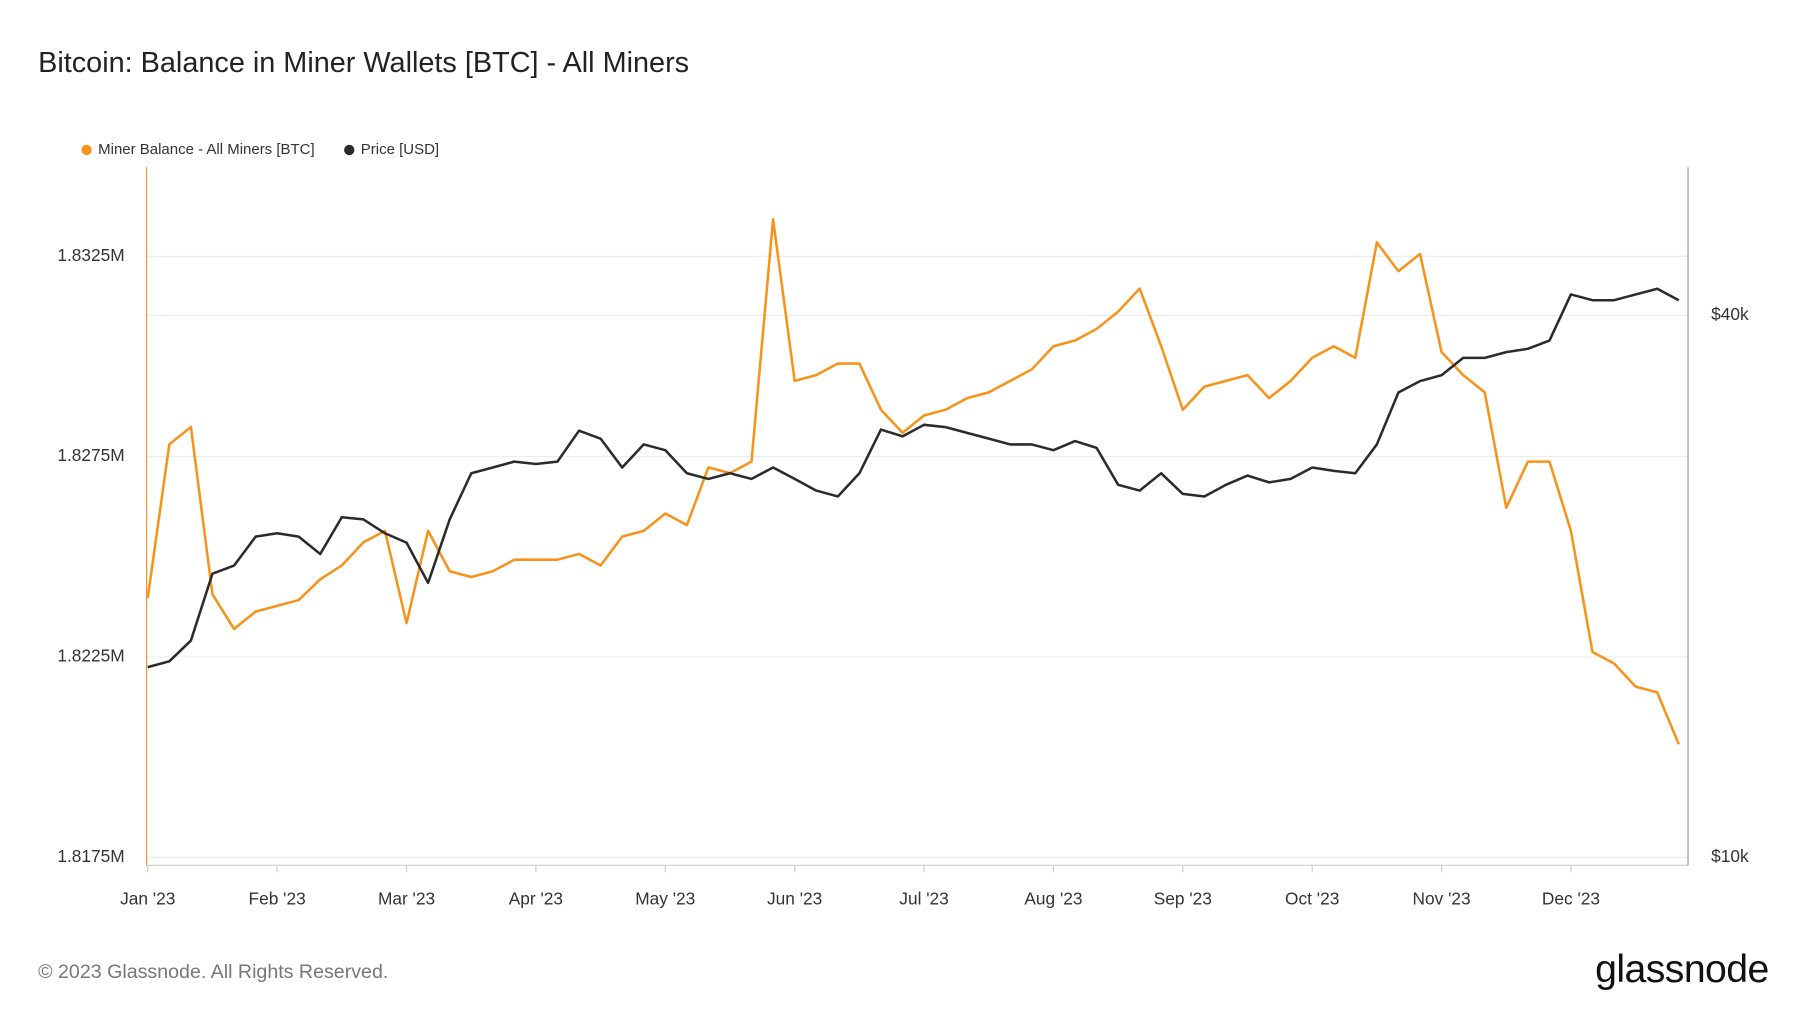 This screenshot has height=1013, width=1800. Describe the element at coordinates (536, 898) in the screenshot. I see `x-tick-label: Apr '23` at that location.